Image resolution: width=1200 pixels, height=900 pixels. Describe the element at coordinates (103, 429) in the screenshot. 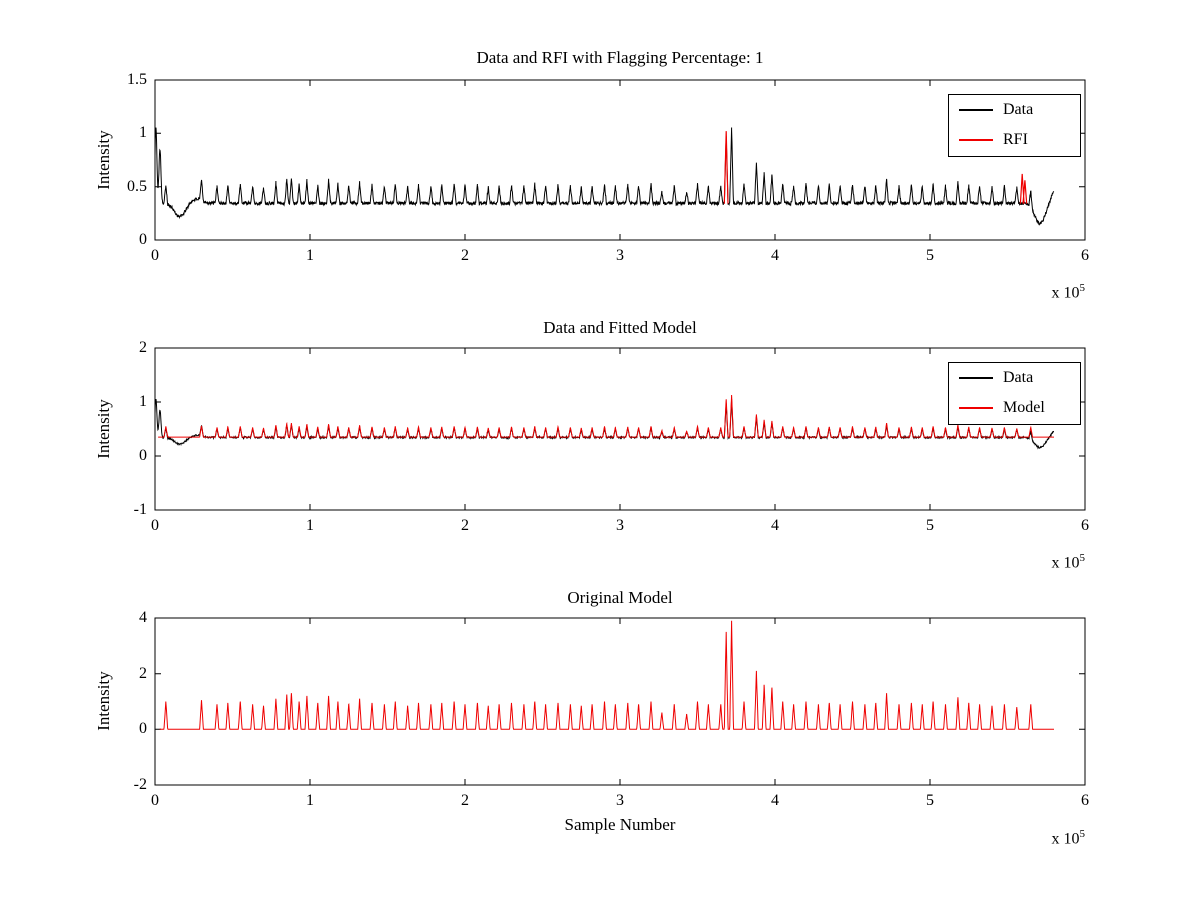

I see `y-axis-label-middle: Intensity` at that location.